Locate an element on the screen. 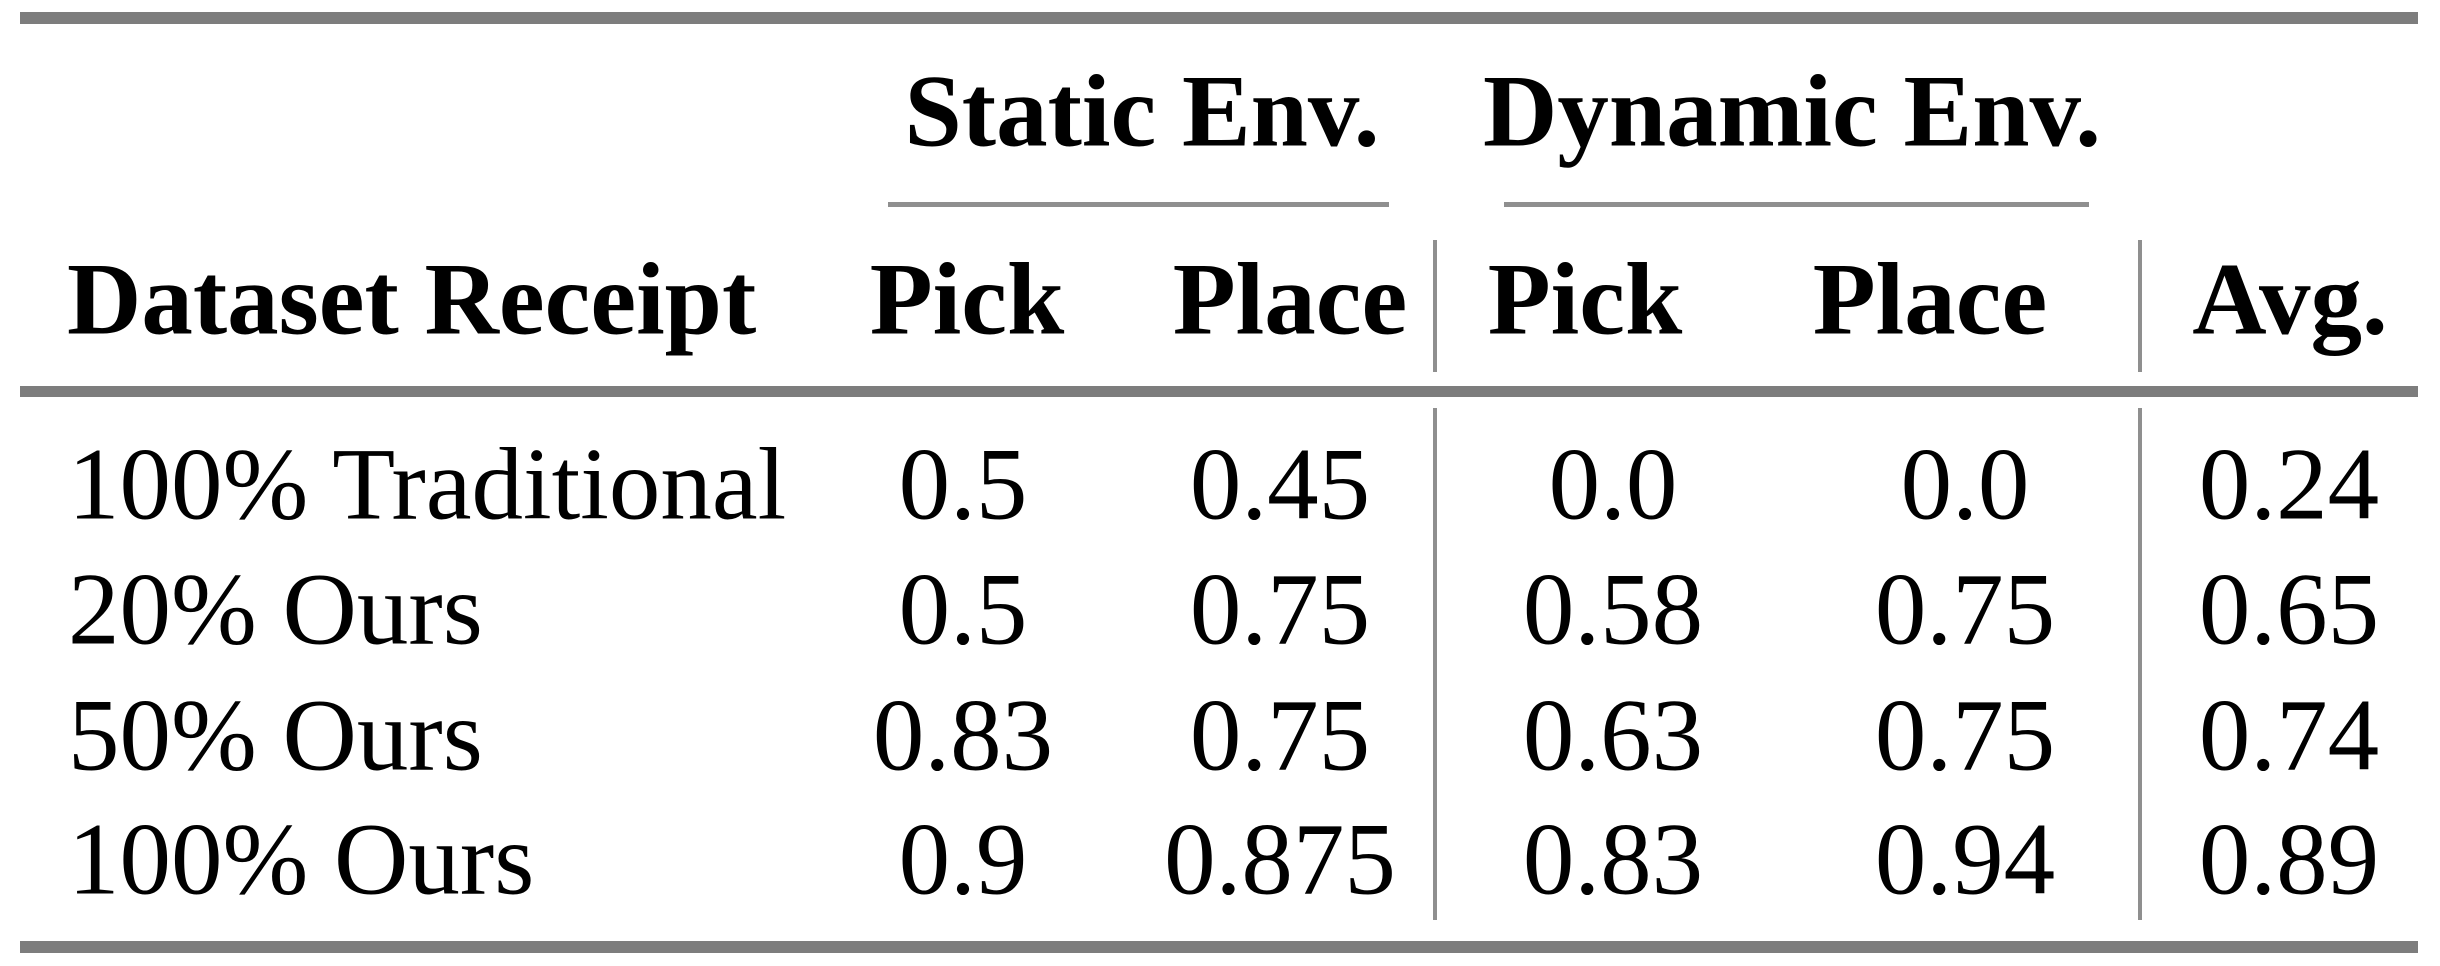 This screenshot has height=966, width=2440. dynamic-env-underline is located at coordinates (1796, 204).